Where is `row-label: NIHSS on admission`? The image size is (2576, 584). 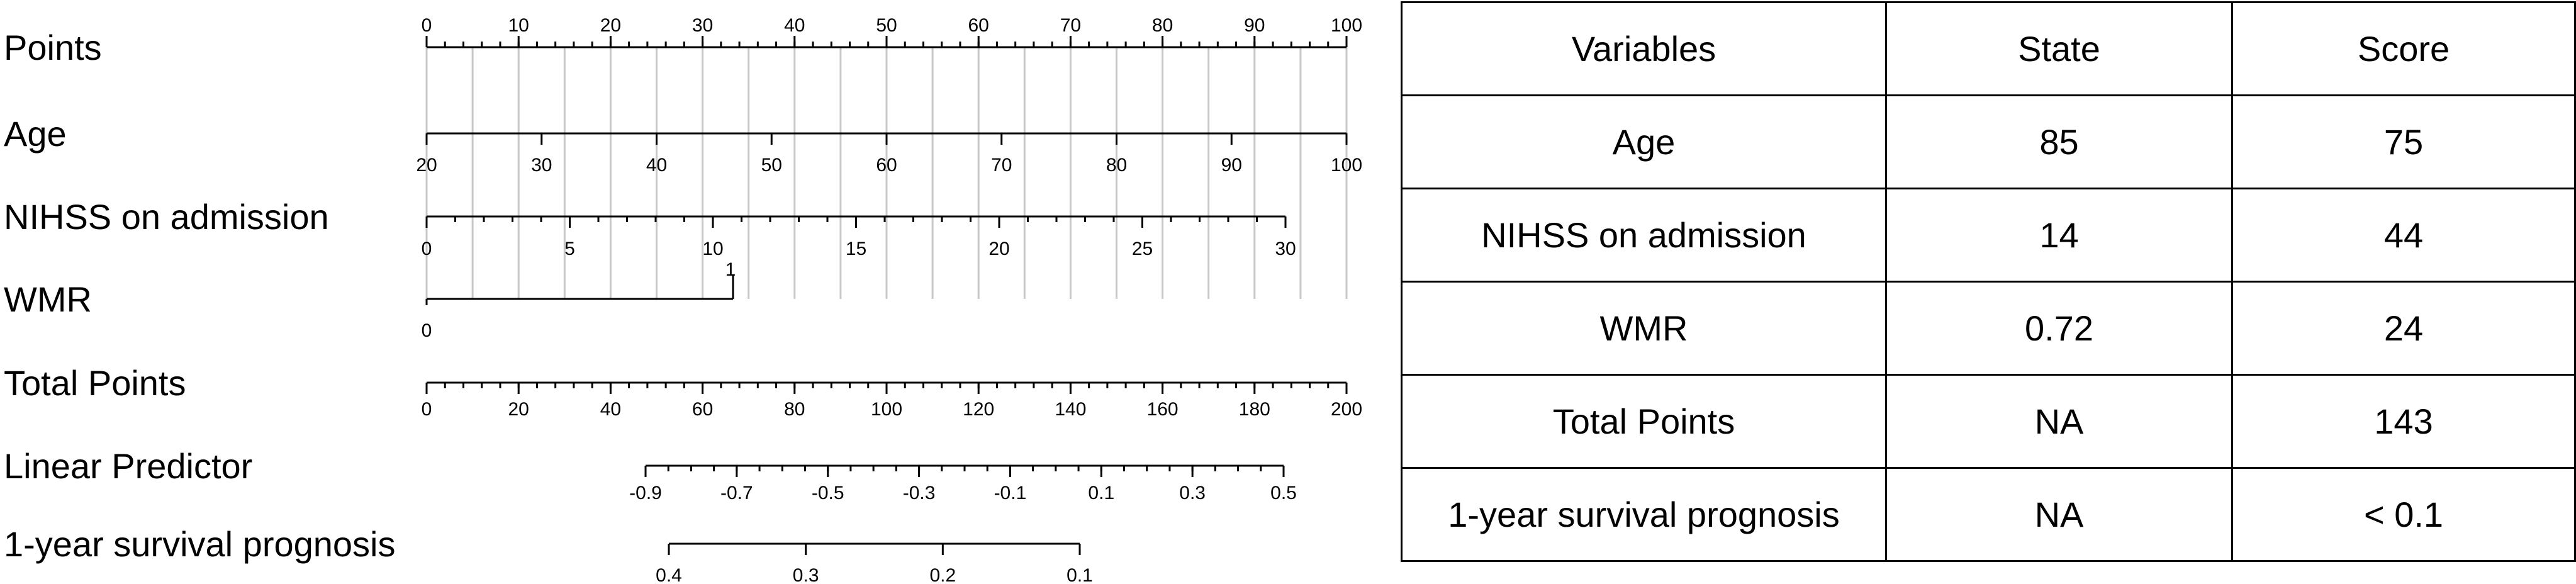
row-label: NIHSS on admission is located at coordinates (166, 217).